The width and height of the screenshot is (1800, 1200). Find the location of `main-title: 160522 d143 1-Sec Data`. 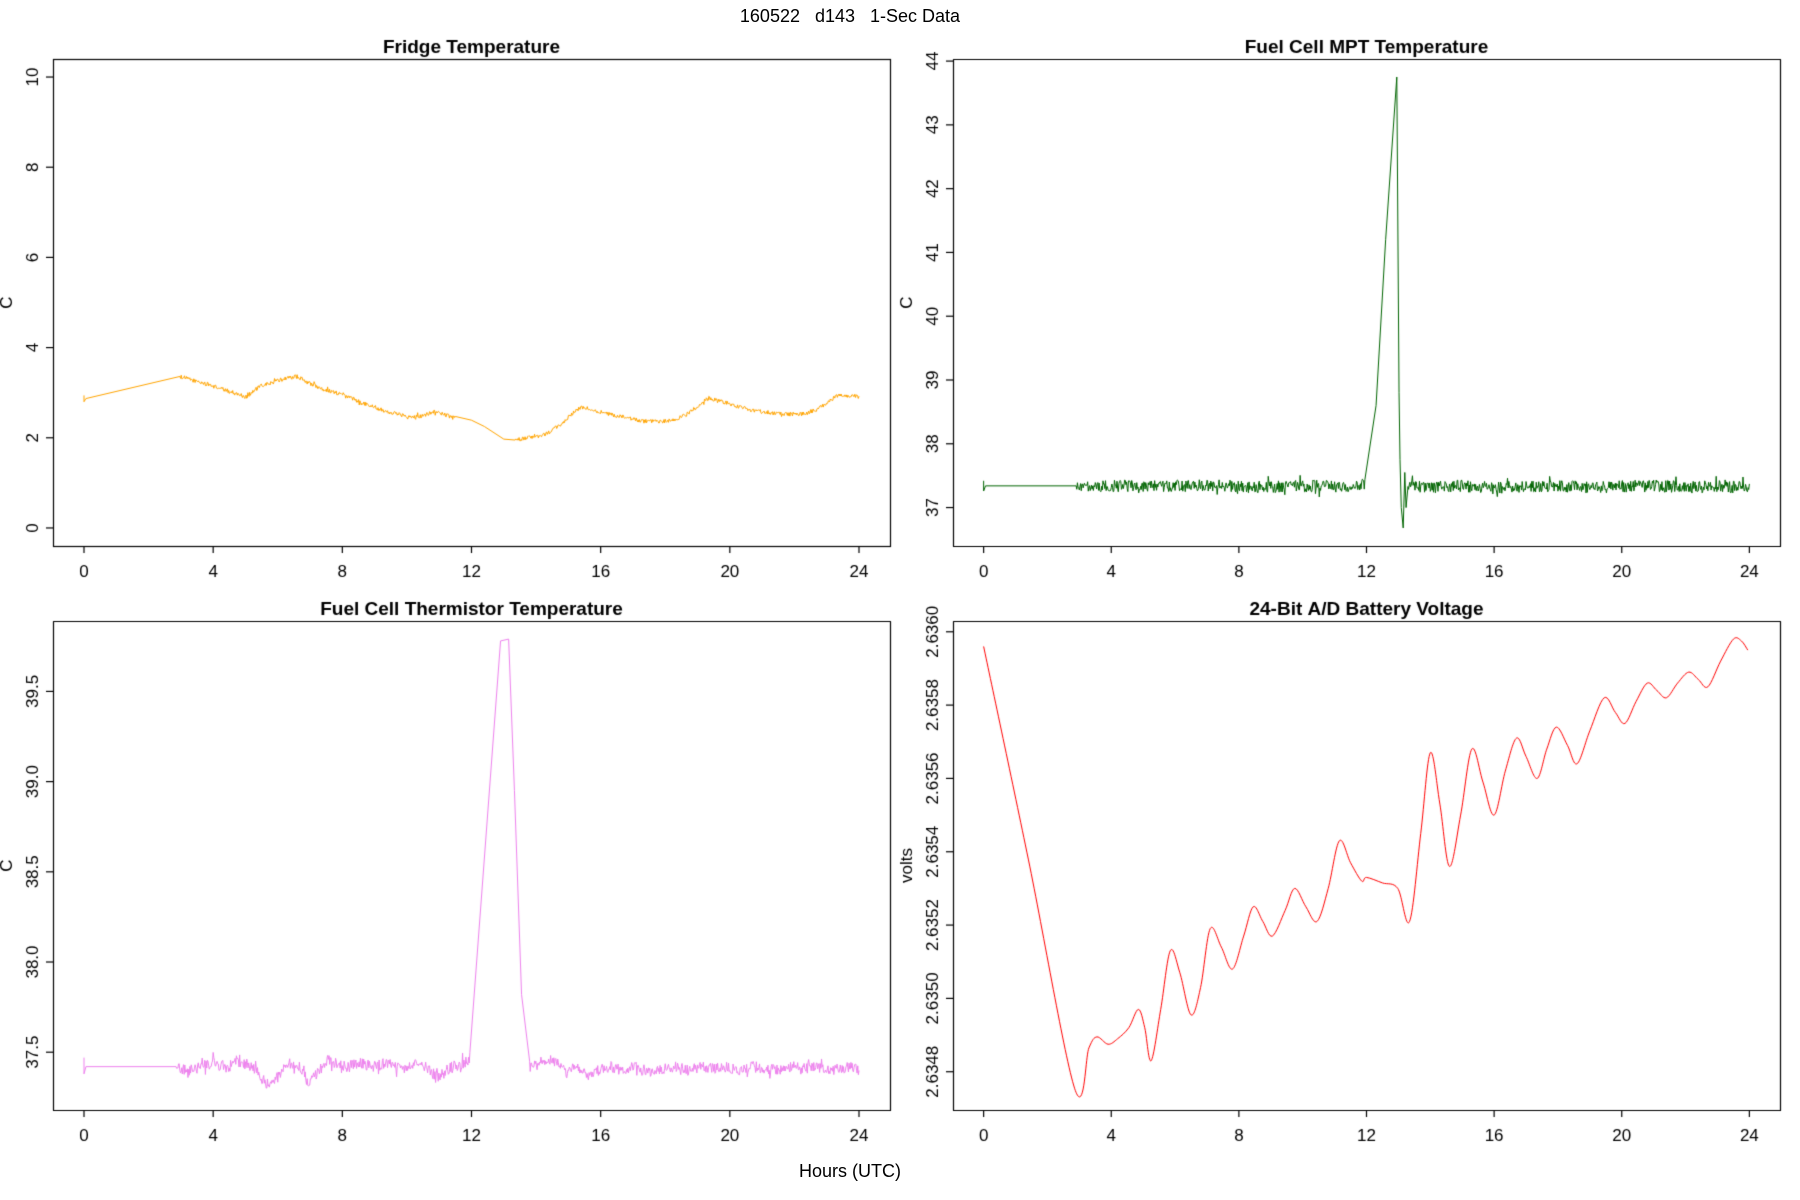

main-title: 160522 d143 1-Sec Data is located at coordinates (850, 16).